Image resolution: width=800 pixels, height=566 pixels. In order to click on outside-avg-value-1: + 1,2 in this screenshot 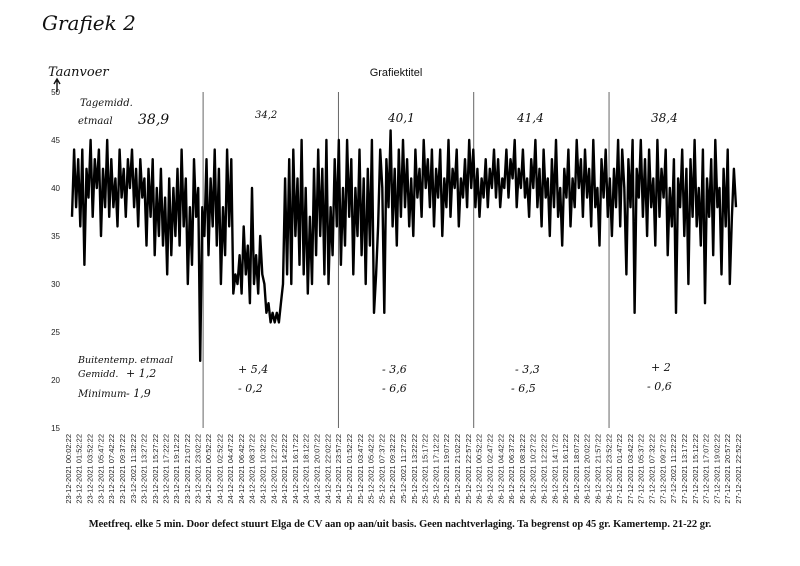, I will do `click(141, 373)`.